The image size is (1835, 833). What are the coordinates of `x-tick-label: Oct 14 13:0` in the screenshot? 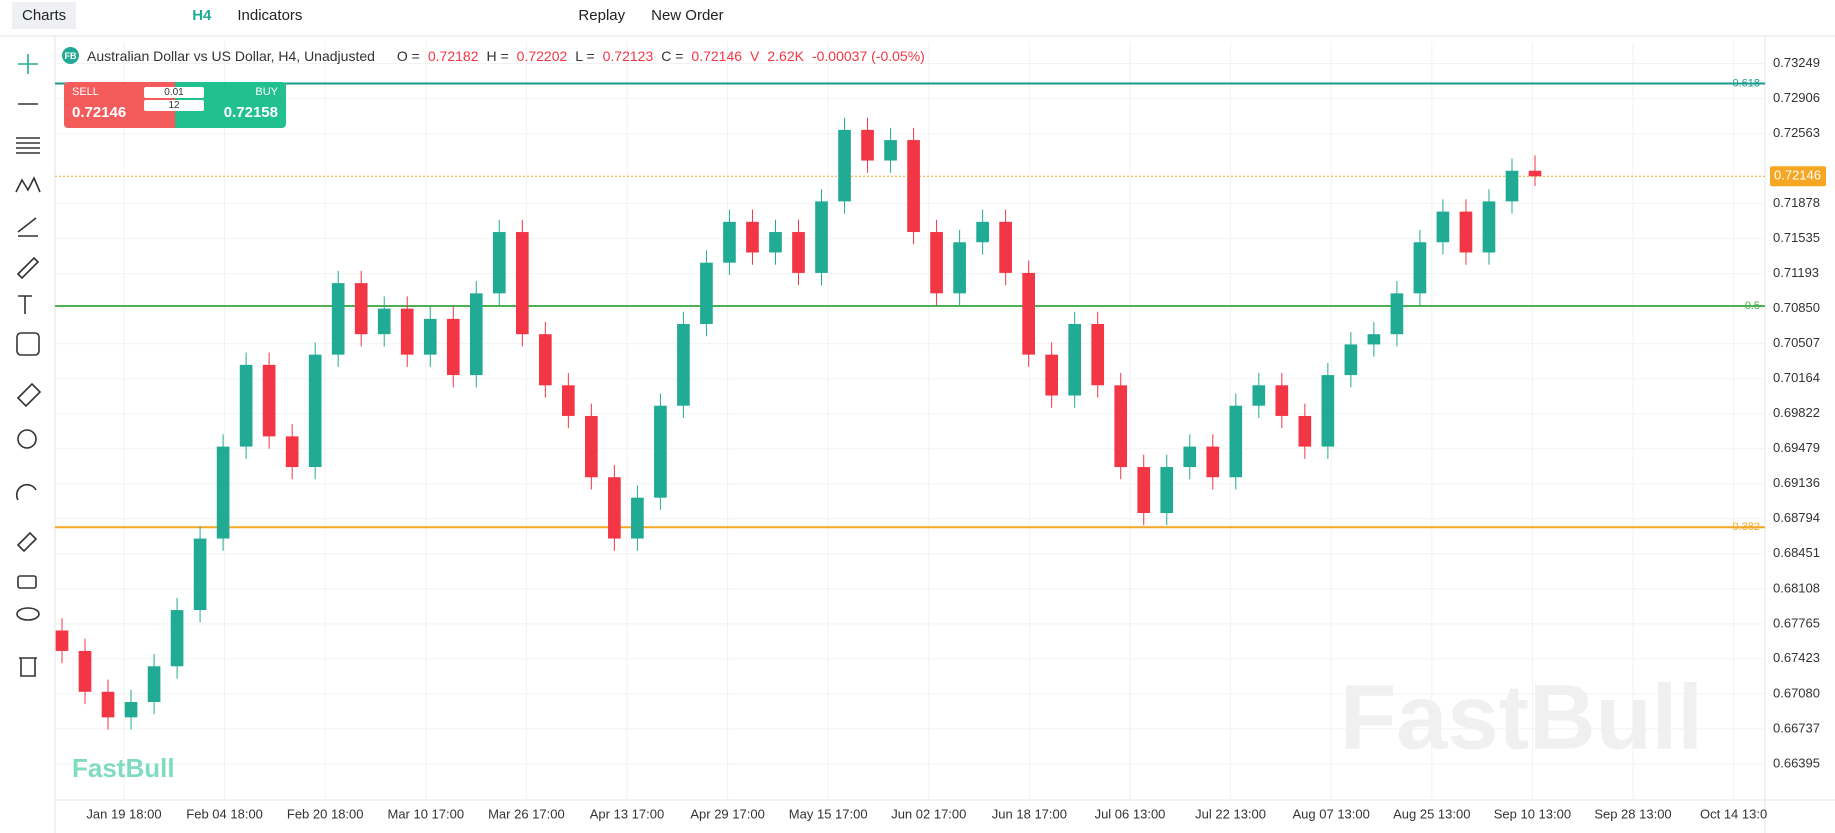 It's located at (1733, 813).